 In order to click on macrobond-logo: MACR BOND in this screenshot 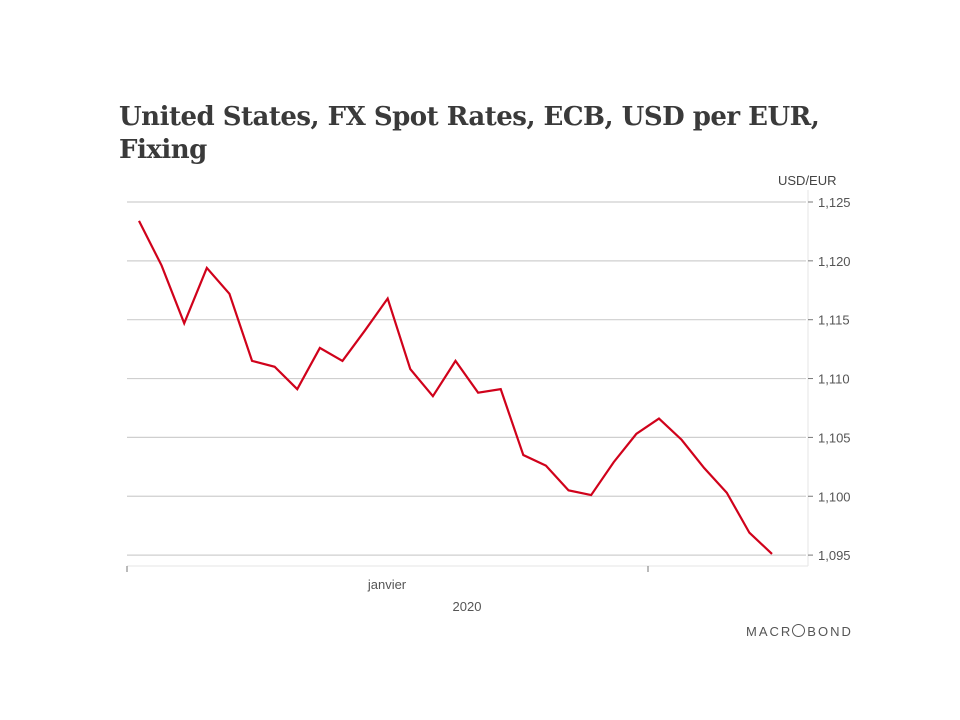, I will do `click(799, 631)`.